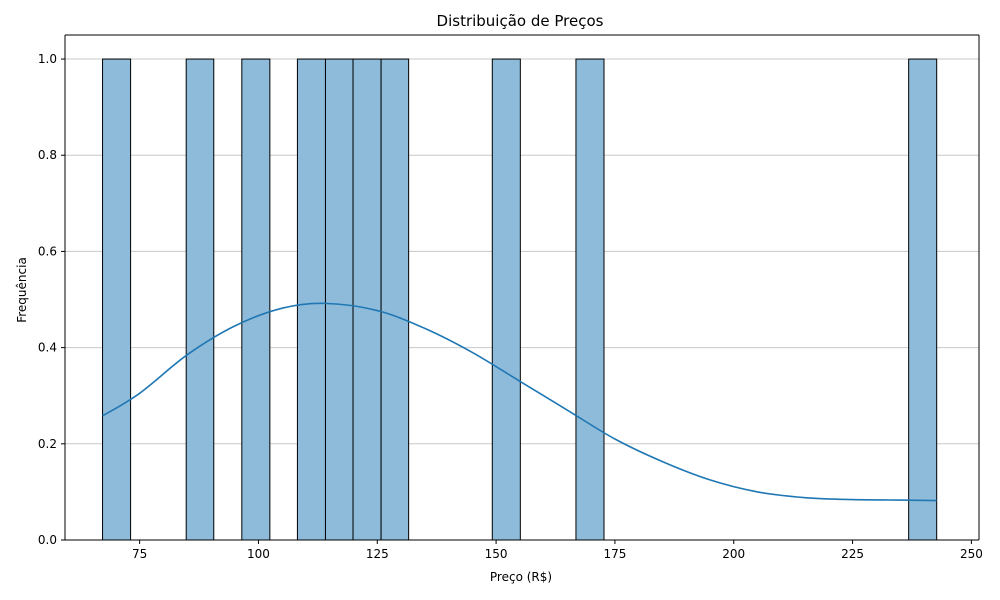 The height and width of the screenshot is (600, 1000). What do you see at coordinates (47, 251) in the screenshot?
I see `y-tick-label-3: 0.6` at bounding box center [47, 251].